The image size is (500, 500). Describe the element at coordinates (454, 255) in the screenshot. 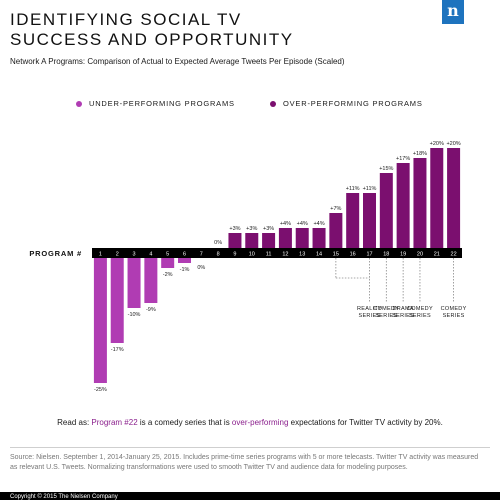

I see `tick-label-22: 22` at that location.